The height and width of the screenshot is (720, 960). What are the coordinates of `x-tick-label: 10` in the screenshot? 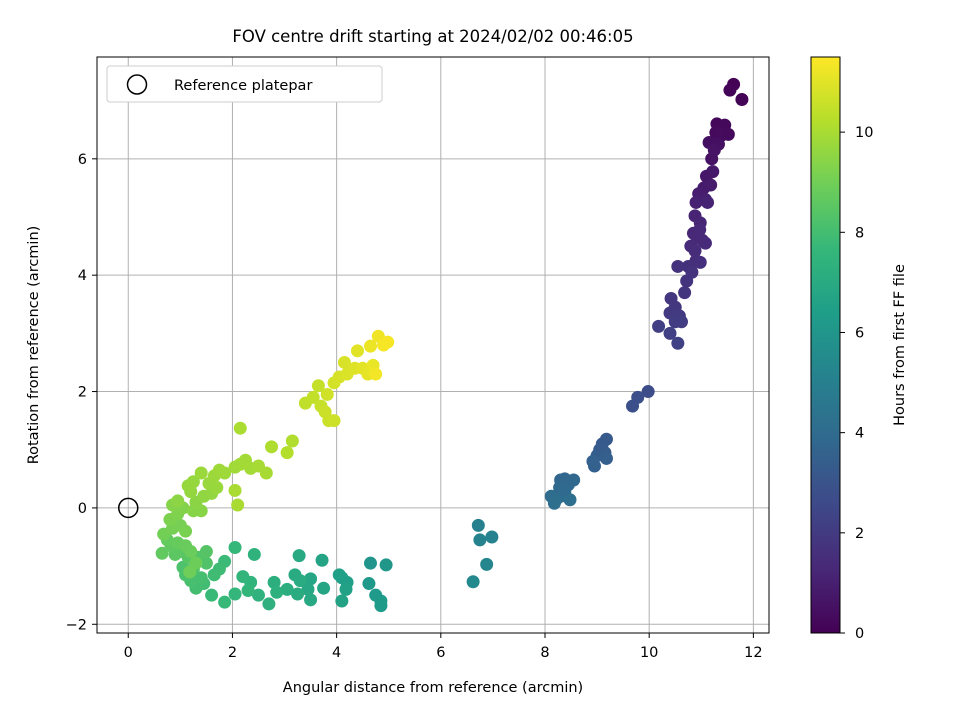 It's located at (649, 653).